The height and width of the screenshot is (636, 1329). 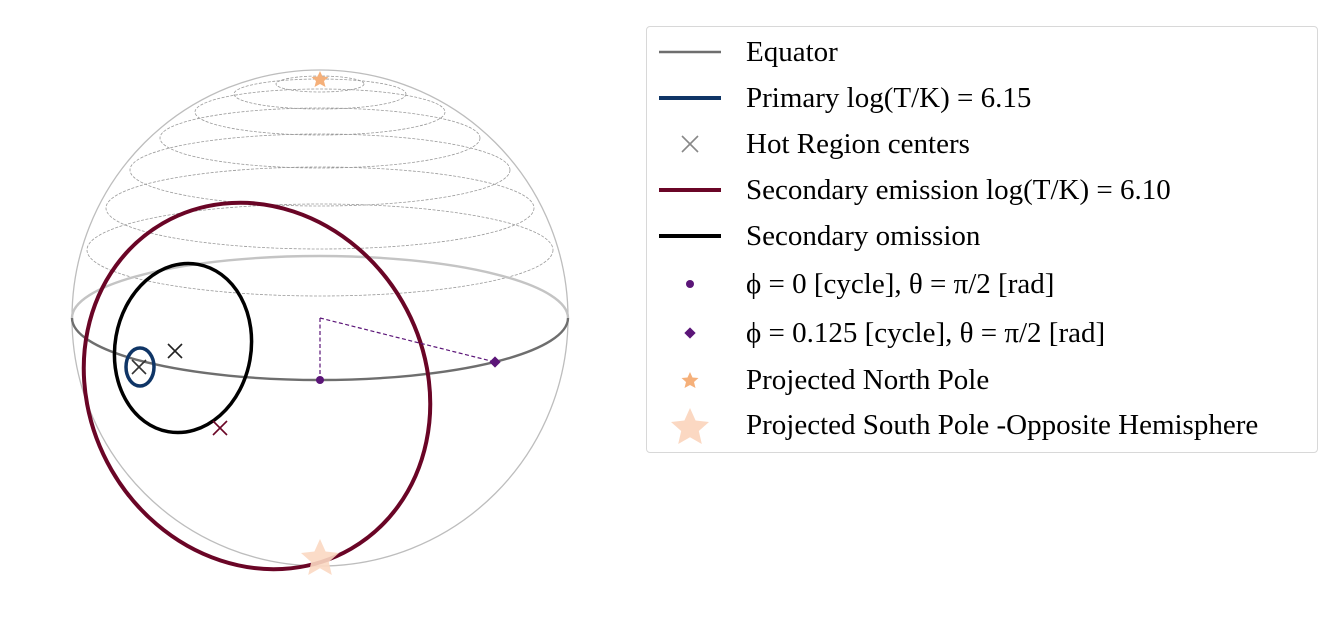 I want to click on phase-reference-lines, so click(x=407, y=348).